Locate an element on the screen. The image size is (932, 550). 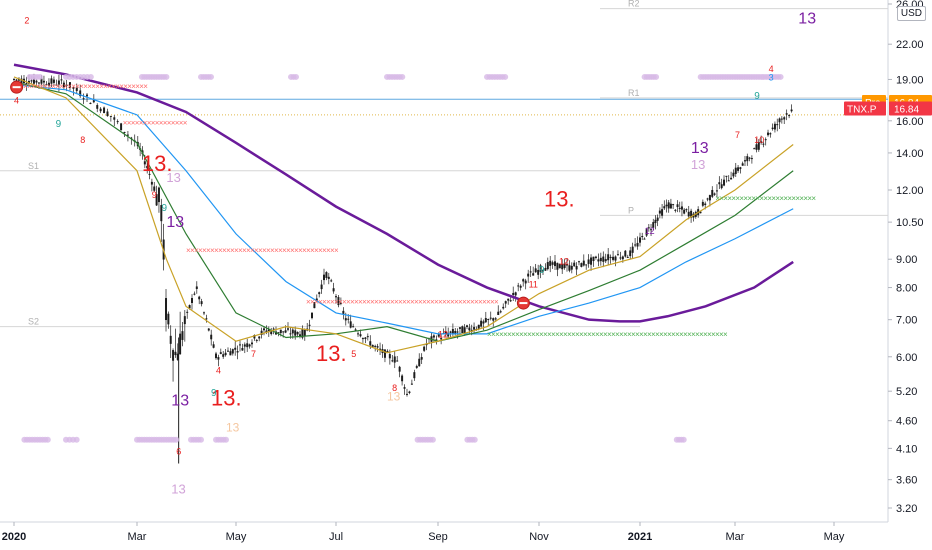
td-count-label: 12 is located at coordinates (443, 335).